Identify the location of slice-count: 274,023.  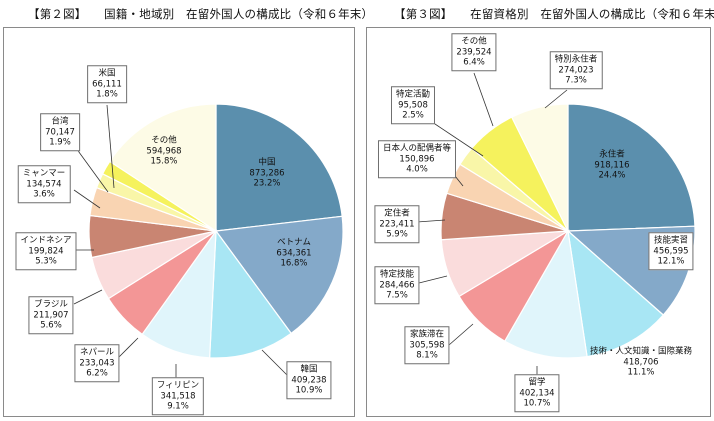
(576, 69).